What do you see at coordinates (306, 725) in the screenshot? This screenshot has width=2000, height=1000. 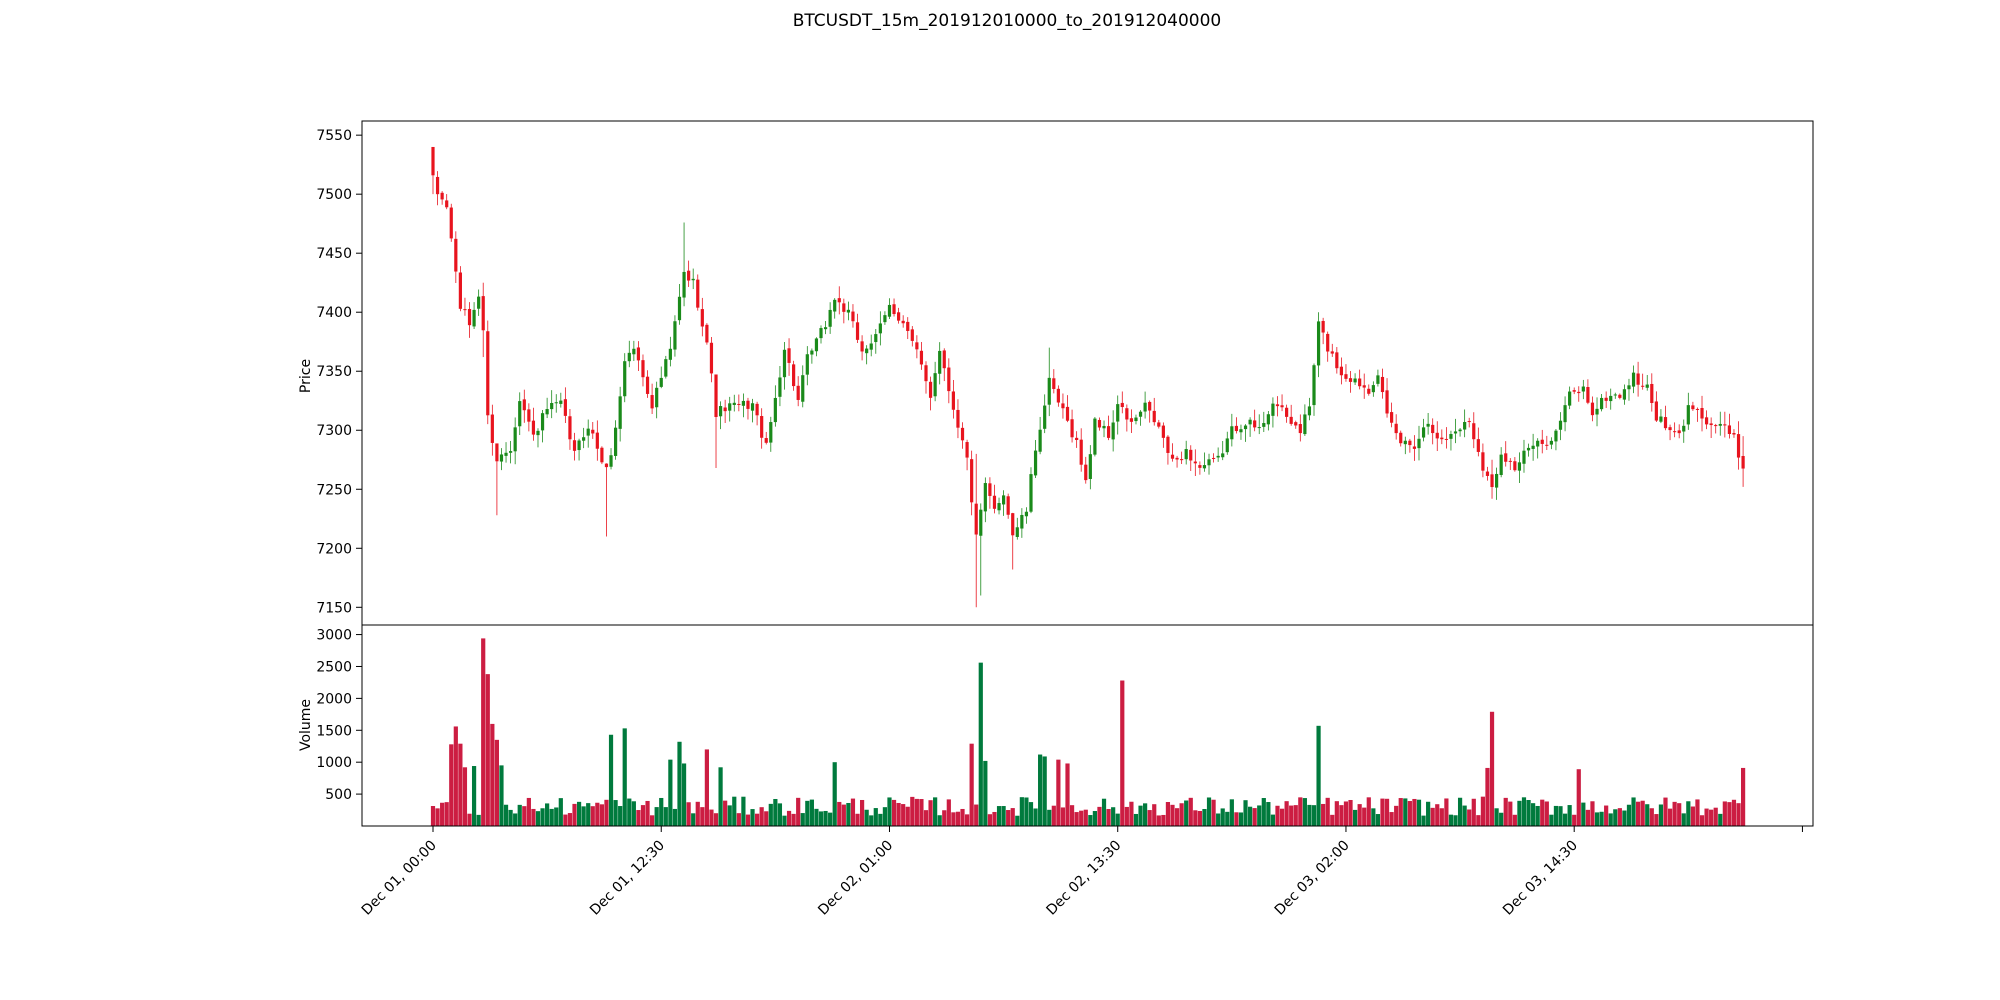 I see `volume-axis-label: Volume` at bounding box center [306, 725].